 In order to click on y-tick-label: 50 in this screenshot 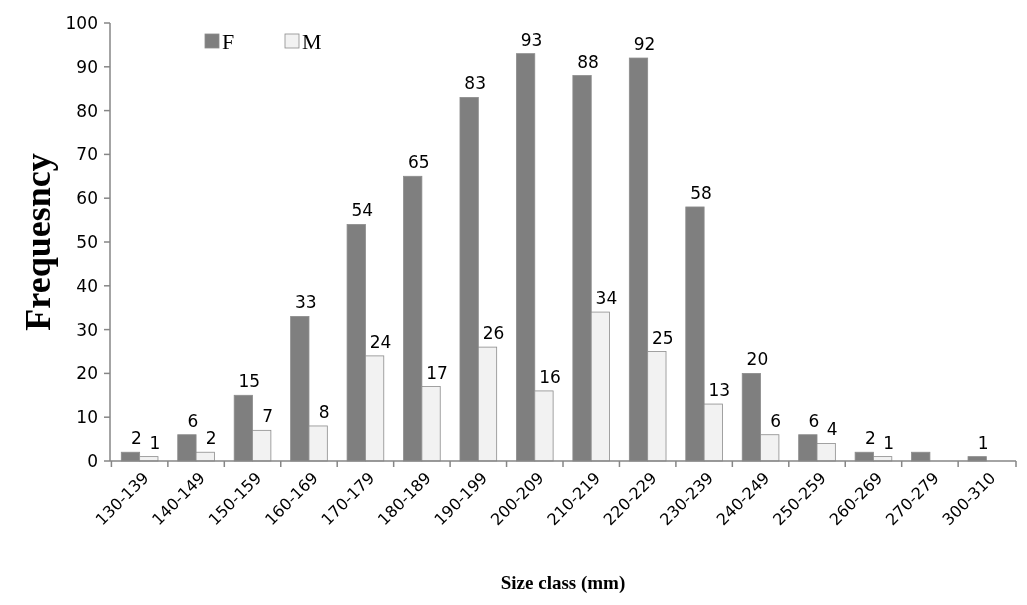, I will do `click(87, 241)`.